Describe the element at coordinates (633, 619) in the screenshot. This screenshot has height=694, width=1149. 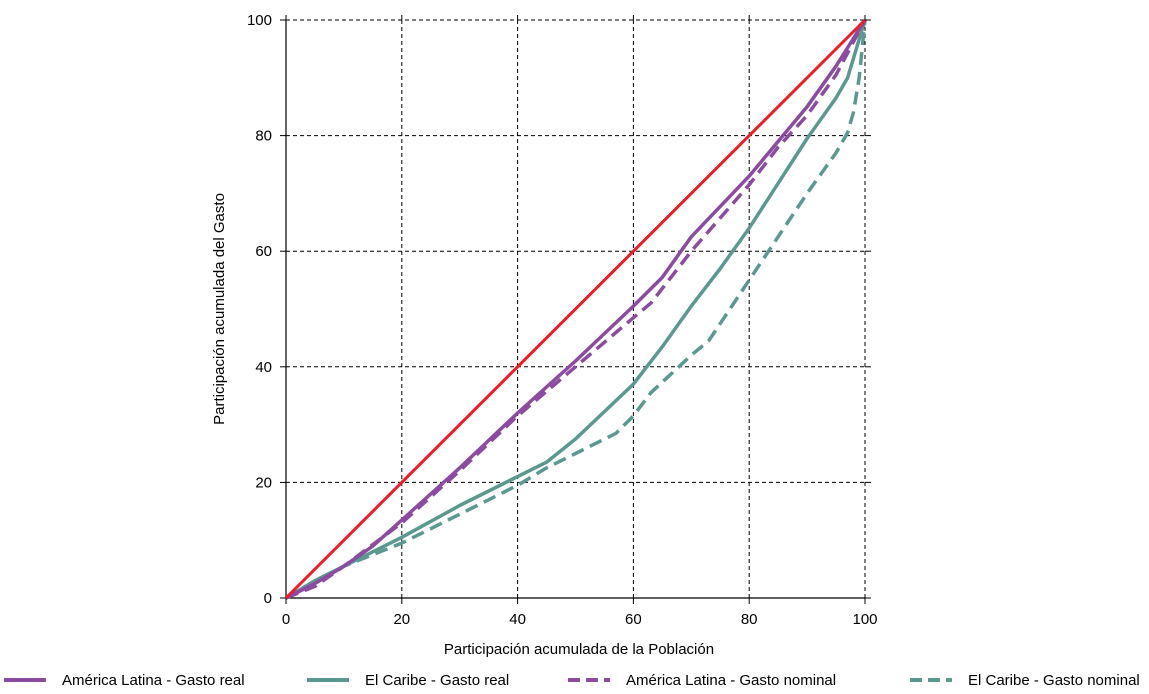
I see `x-tick-label: 60` at that location.